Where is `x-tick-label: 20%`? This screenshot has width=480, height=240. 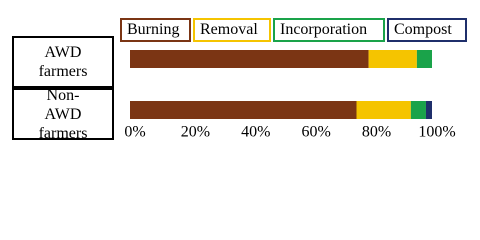 x-tick-label: 20% is located at coordinates (195, 132).